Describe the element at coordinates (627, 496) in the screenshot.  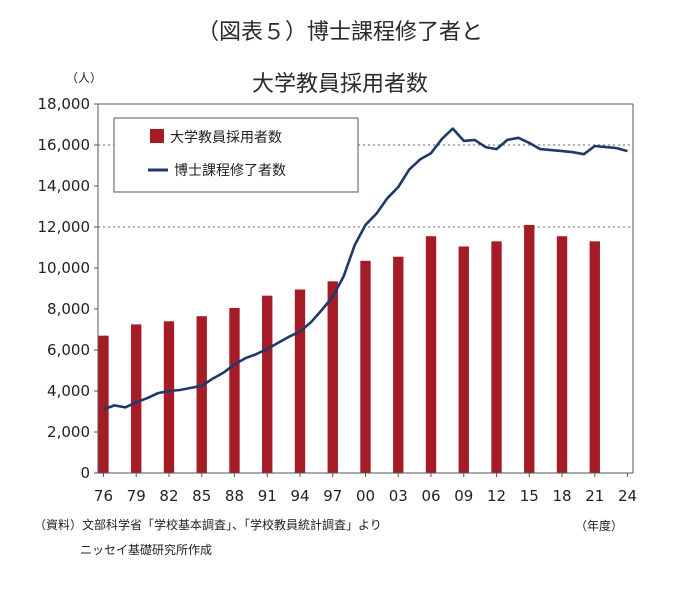
I see `x-tick-label: 24` at that location.